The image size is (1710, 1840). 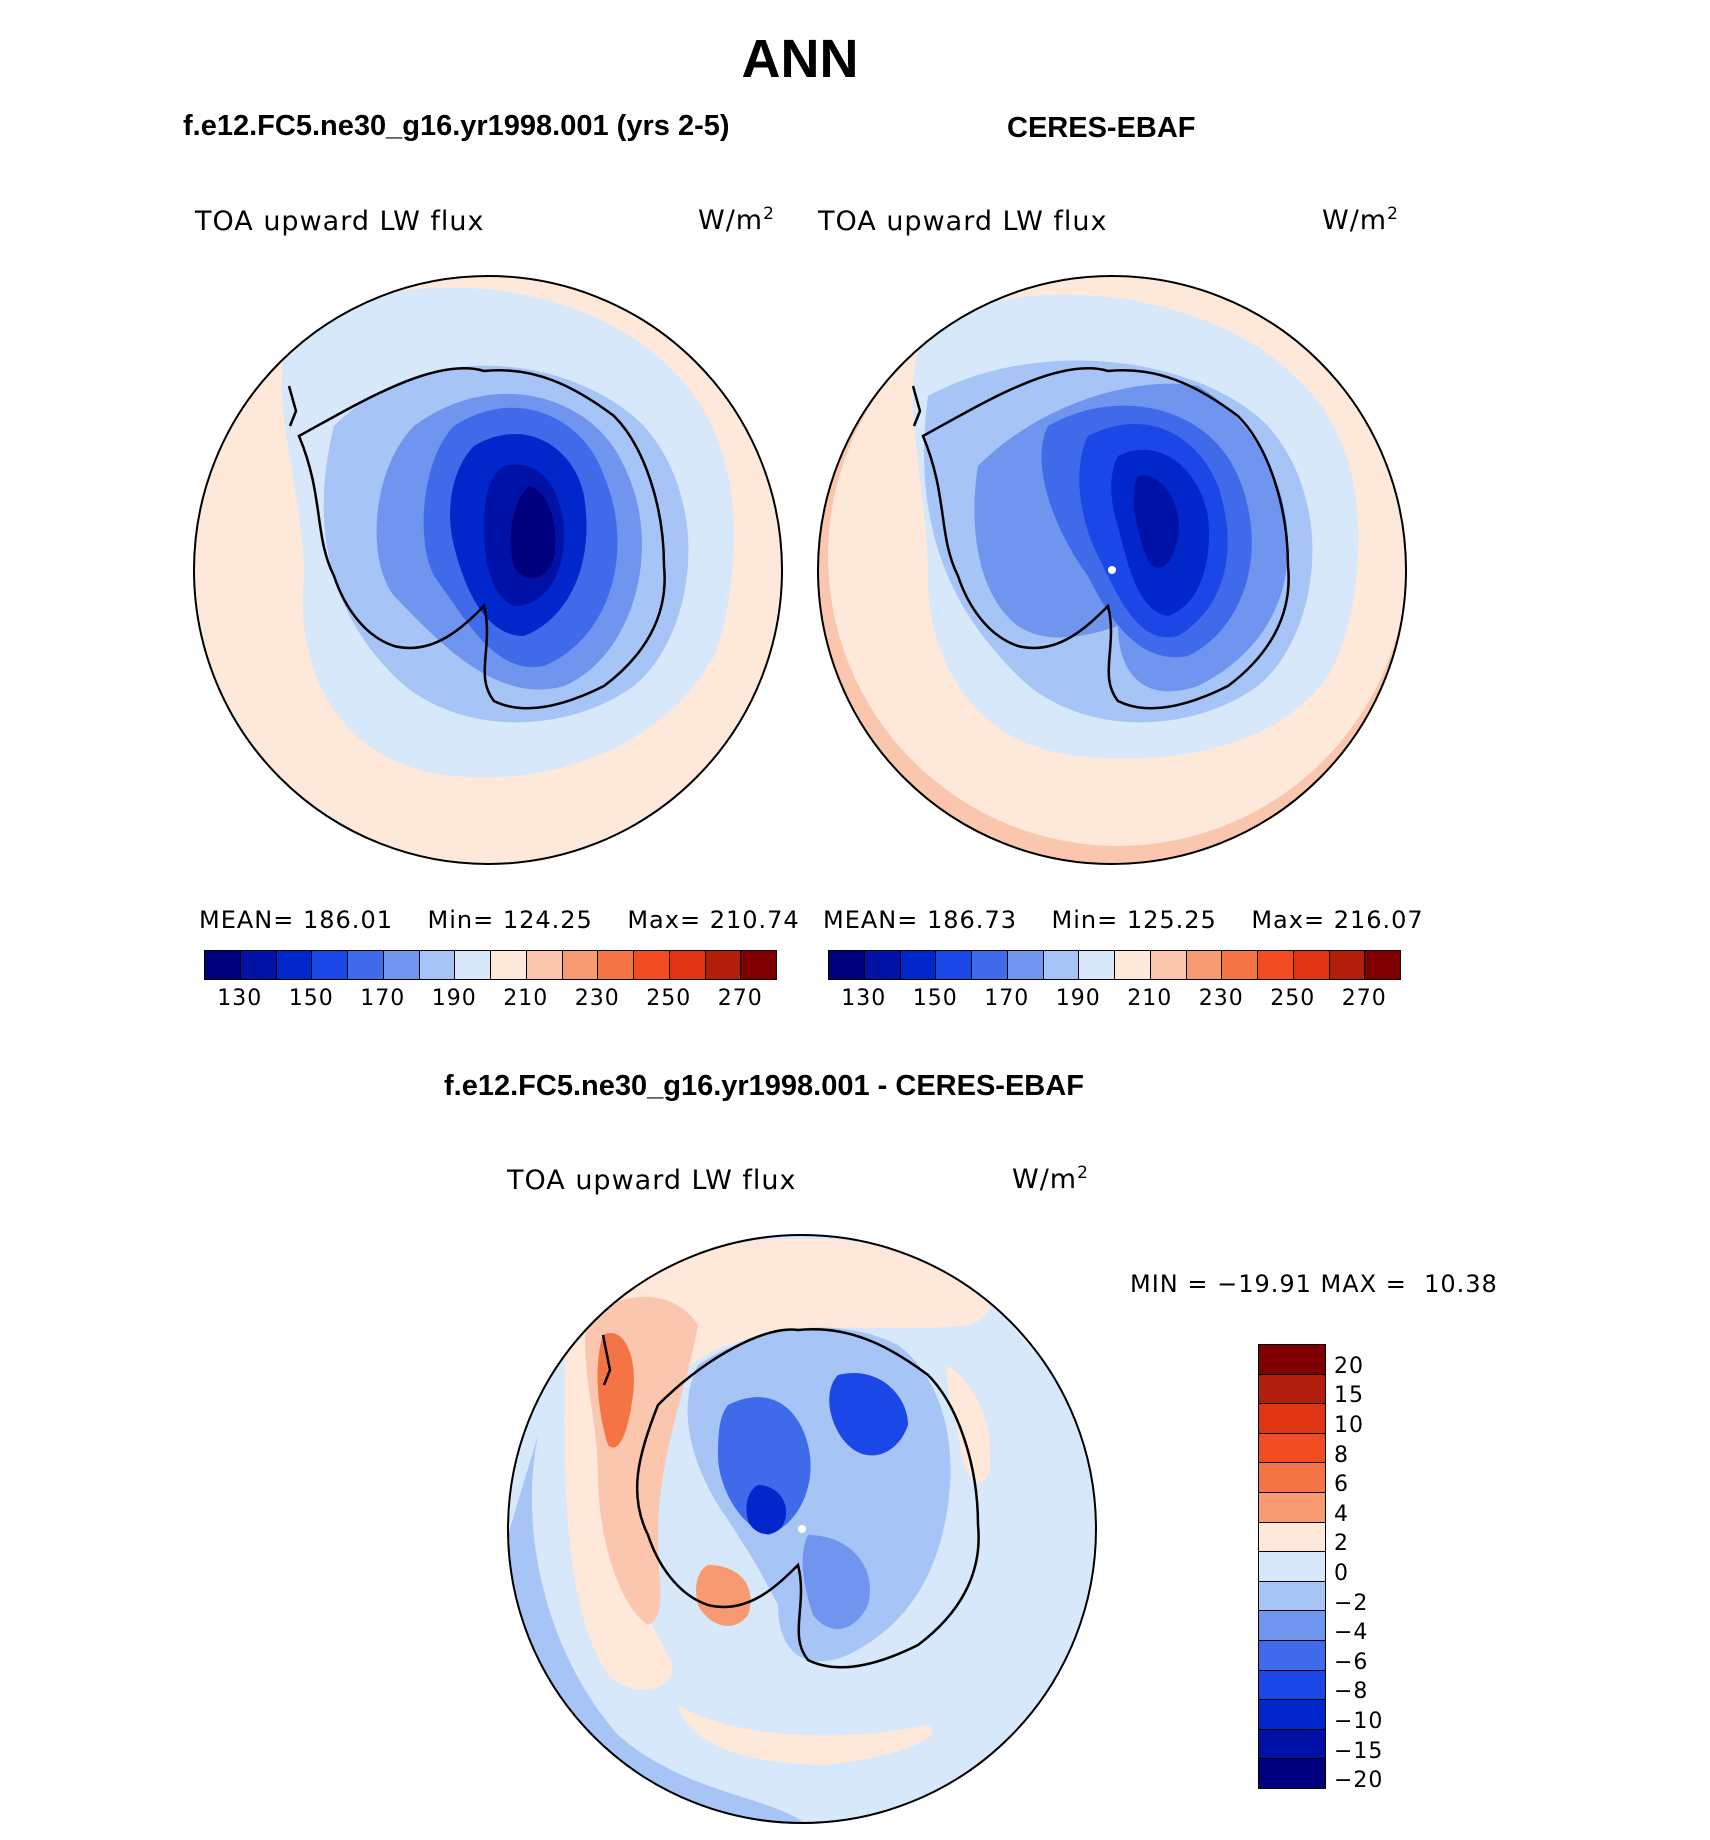 I want to click on obs-colorbar, so click(x=1114, y=965).